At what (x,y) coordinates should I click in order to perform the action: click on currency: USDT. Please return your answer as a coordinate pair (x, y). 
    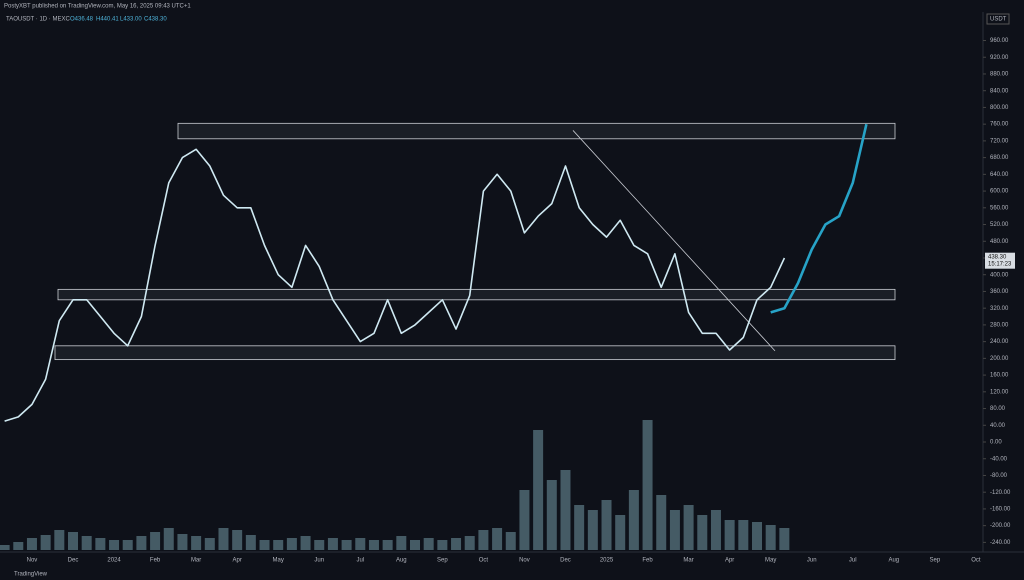
    Looking at the image, I should click on (998, 20).